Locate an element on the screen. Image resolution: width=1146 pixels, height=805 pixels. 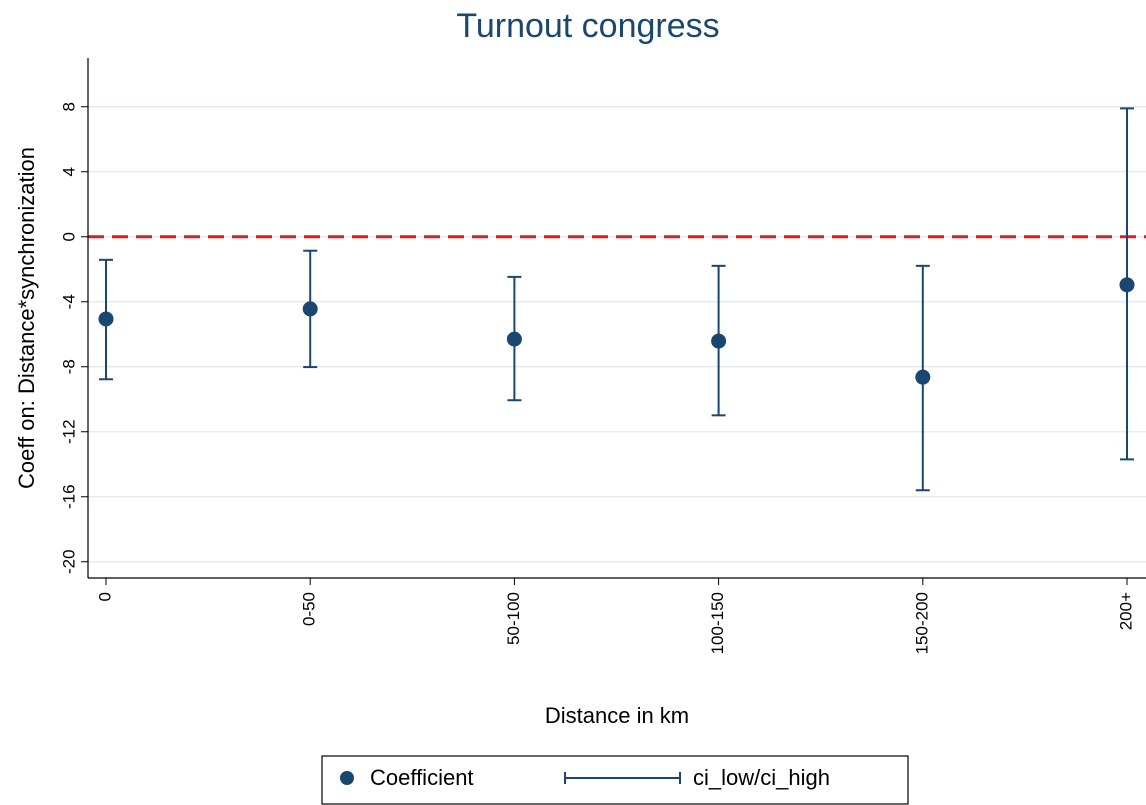
legend-label: Coefficient is located at coordinates (422, 777).